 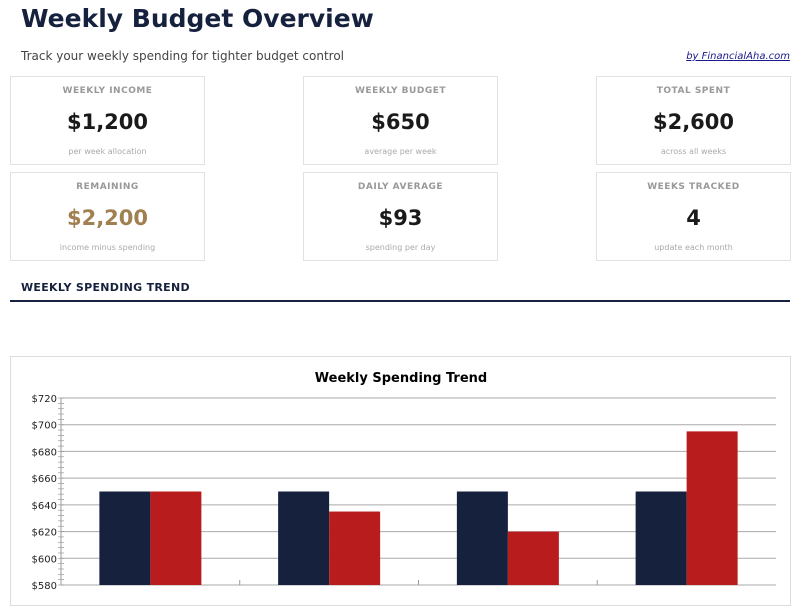 I want to click on chart-title: Weekly Spending Trend, so click(x=401, y=378).